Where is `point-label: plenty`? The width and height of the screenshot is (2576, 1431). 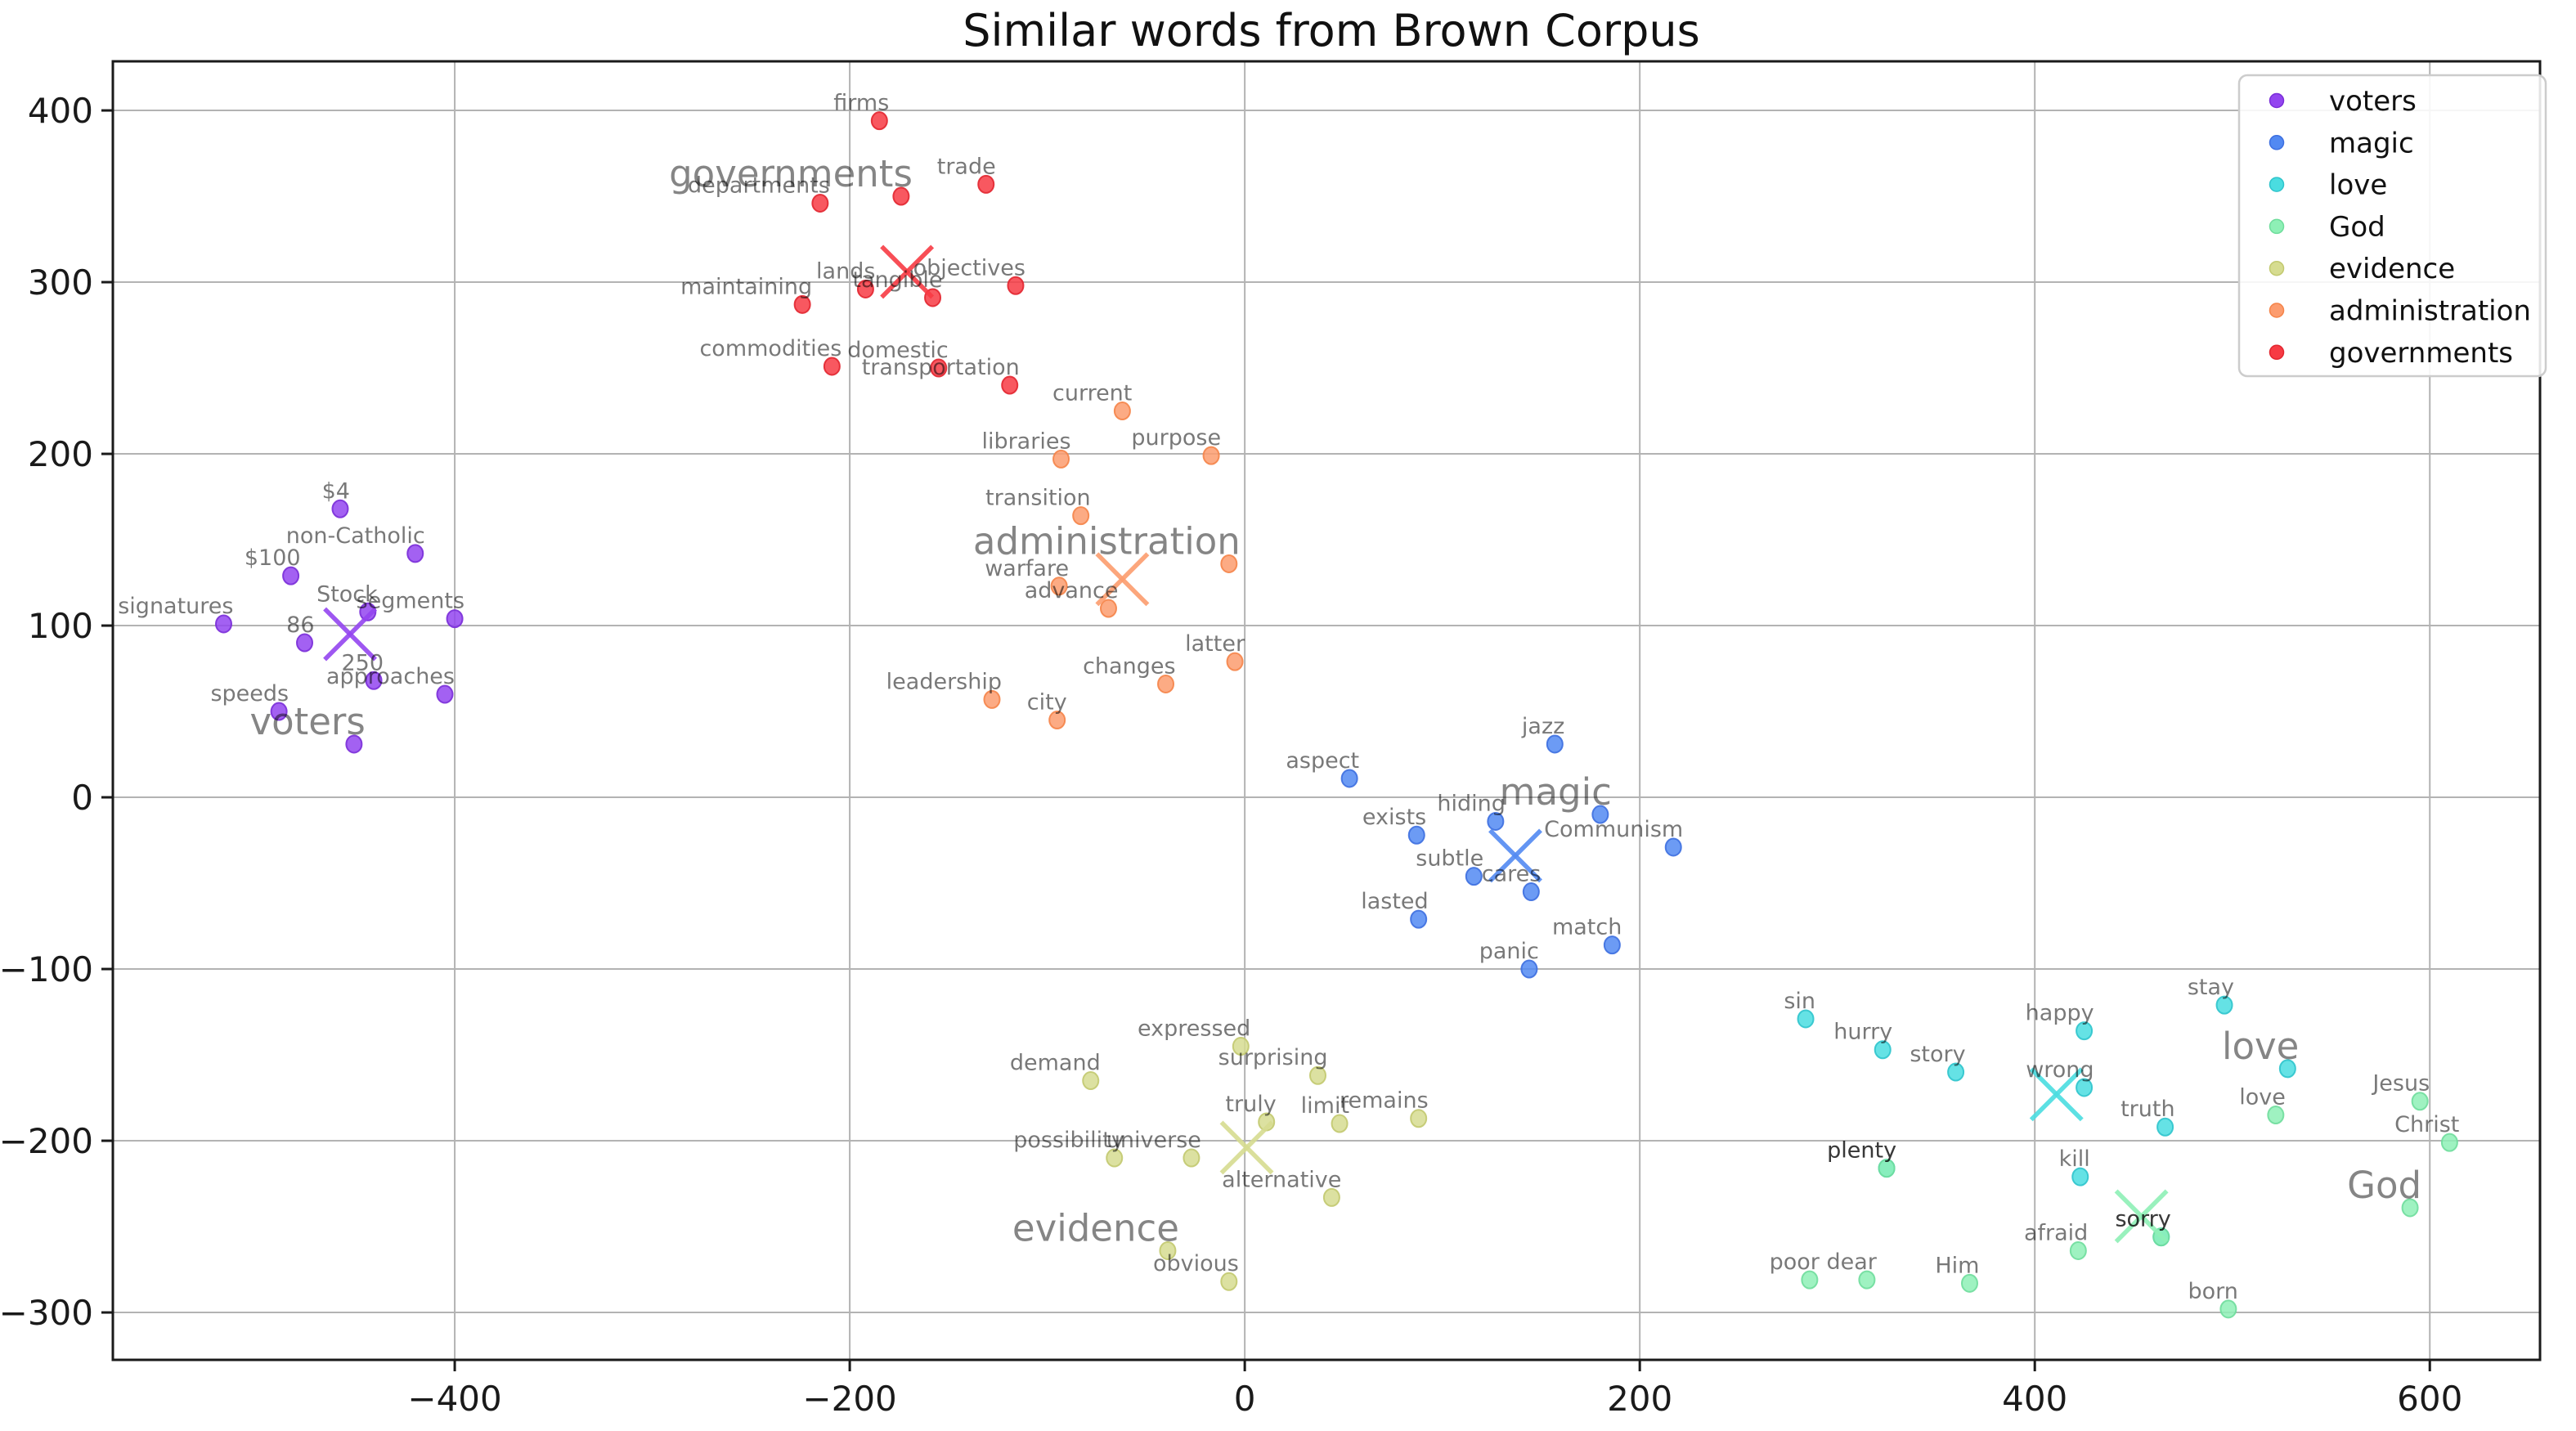 point-label: plenty is located at coordinates (1861, 1151).